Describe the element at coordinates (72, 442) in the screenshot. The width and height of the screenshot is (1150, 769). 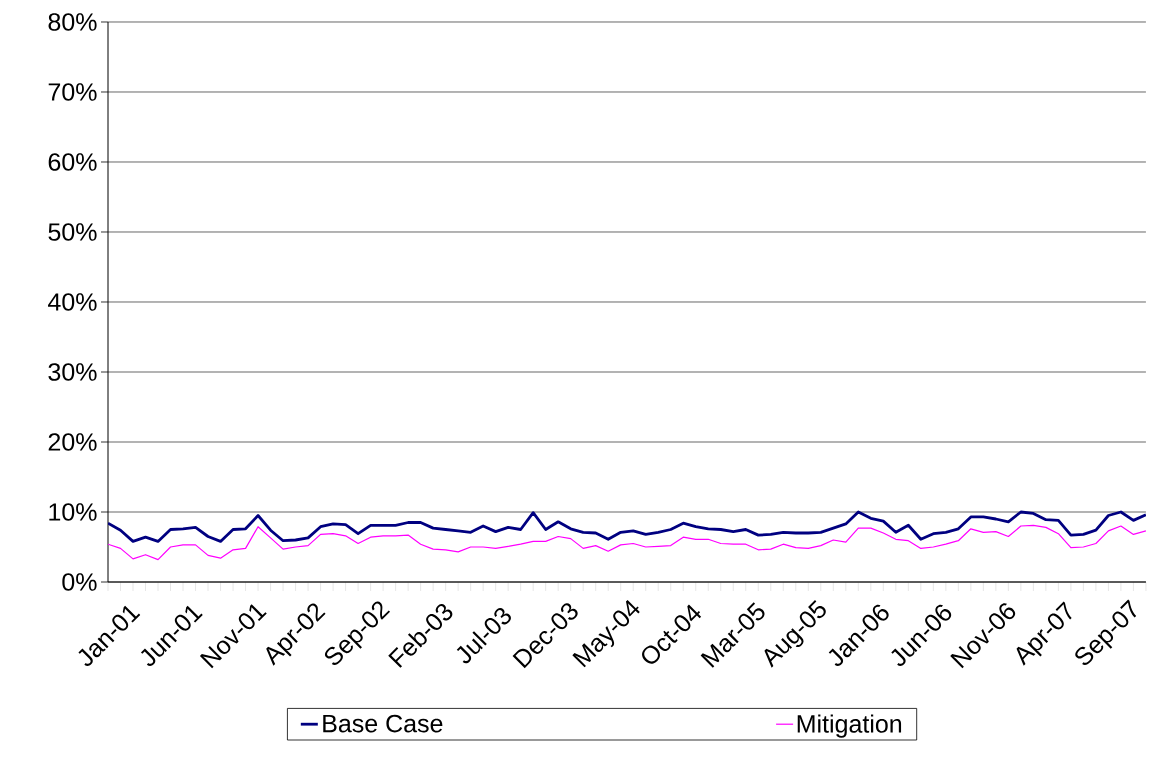
I see `y-tick-label: 20%` at that location.